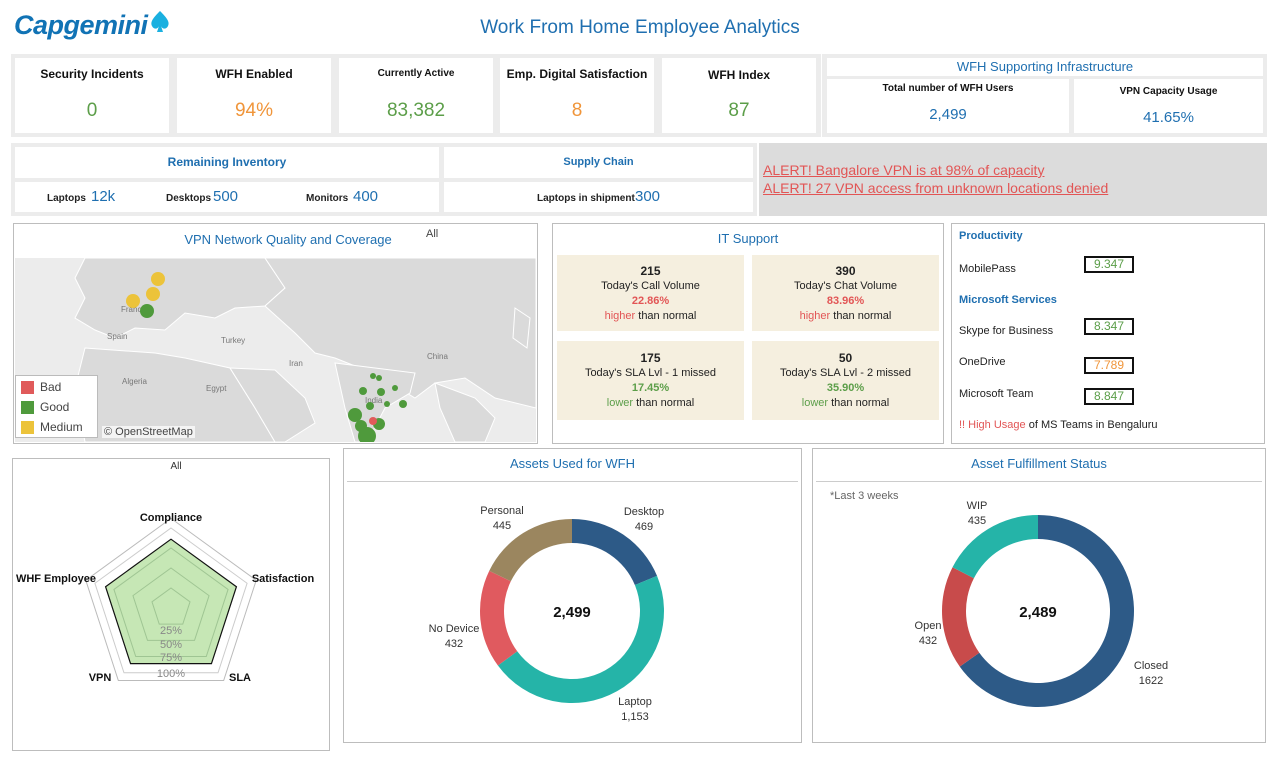 The height and width of the screenshot is (768, 1280). I want to click on map-place-label: India, so click(374, 400).